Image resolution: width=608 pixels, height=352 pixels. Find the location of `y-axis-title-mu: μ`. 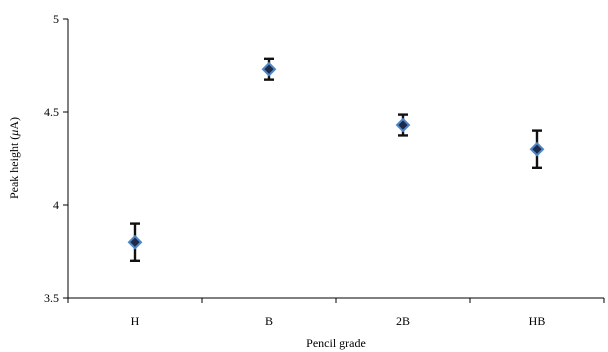

y-axis-title-mu: μ is located at coordinates (14, 133).